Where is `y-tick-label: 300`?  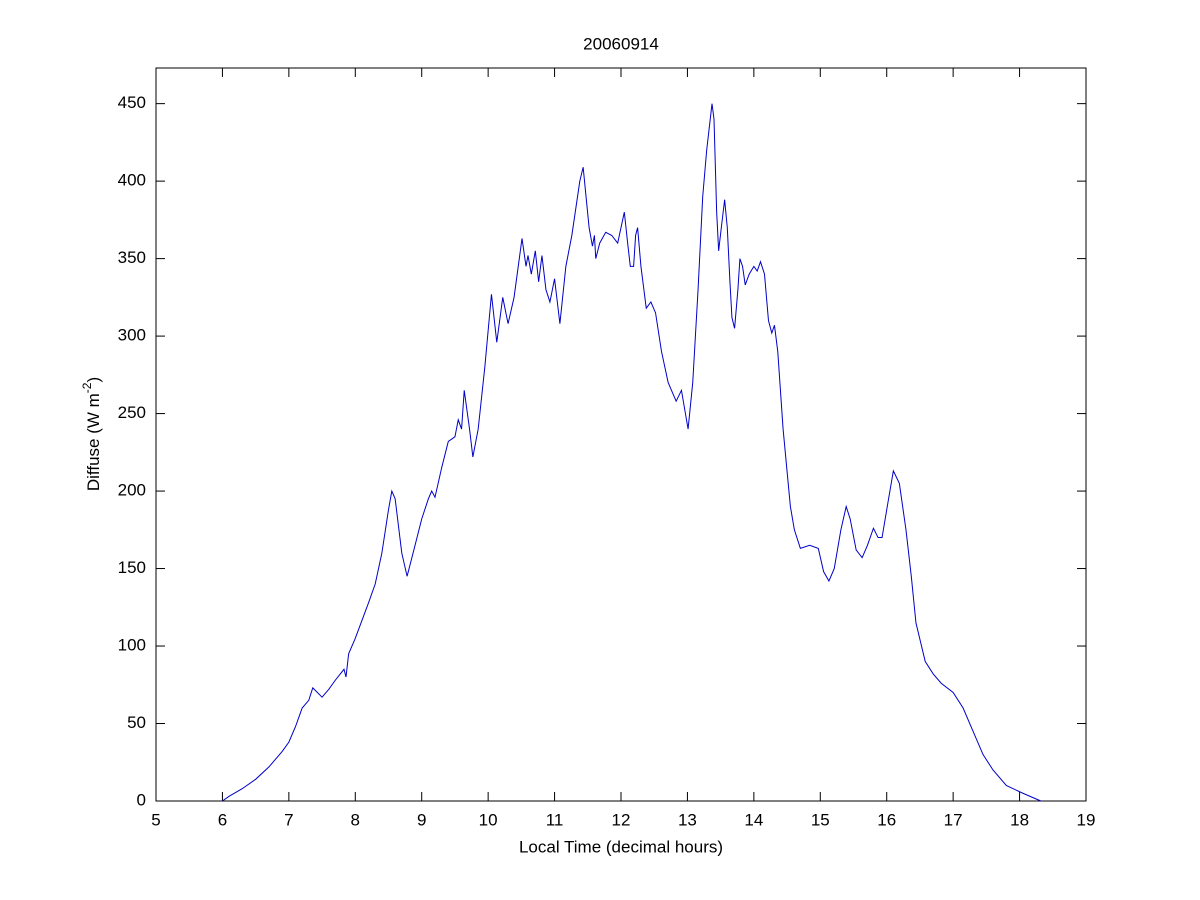
y-tick-label: 300 is located at coordinates (132, 335).